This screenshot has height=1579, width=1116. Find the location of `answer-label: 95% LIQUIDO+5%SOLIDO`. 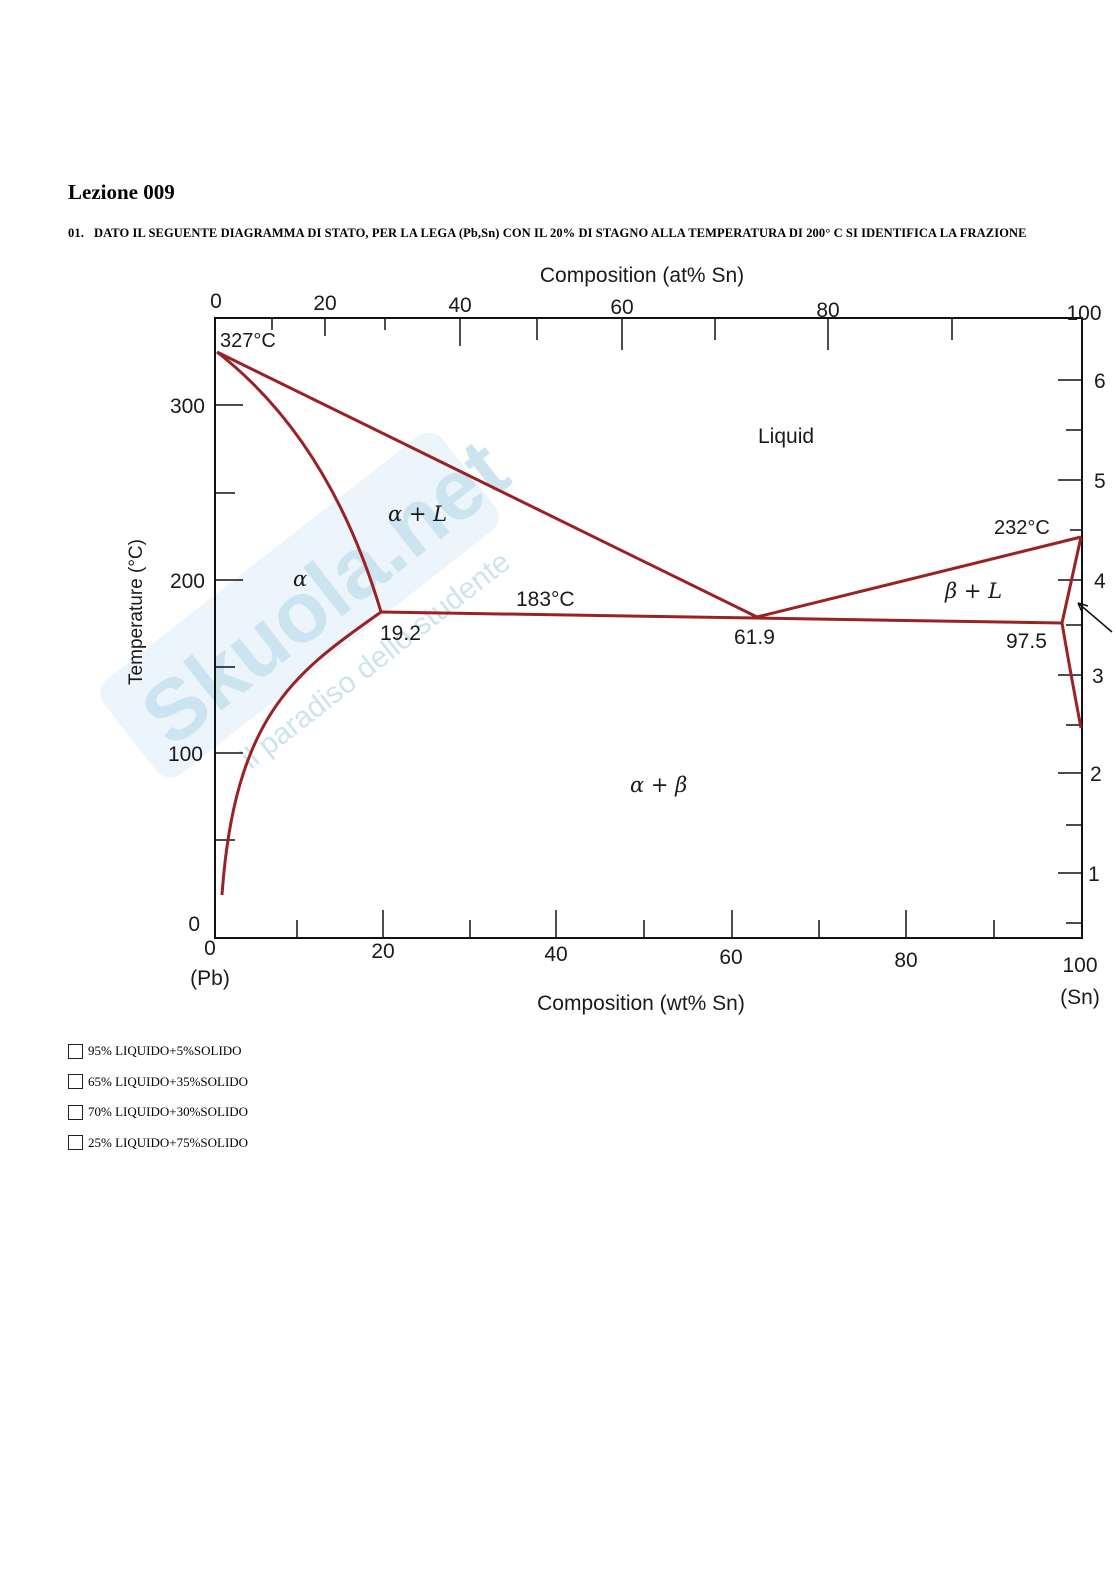

answer-label: 95% LIQUIDO+5%SOLIDO is located at coordinates (165, 1050).